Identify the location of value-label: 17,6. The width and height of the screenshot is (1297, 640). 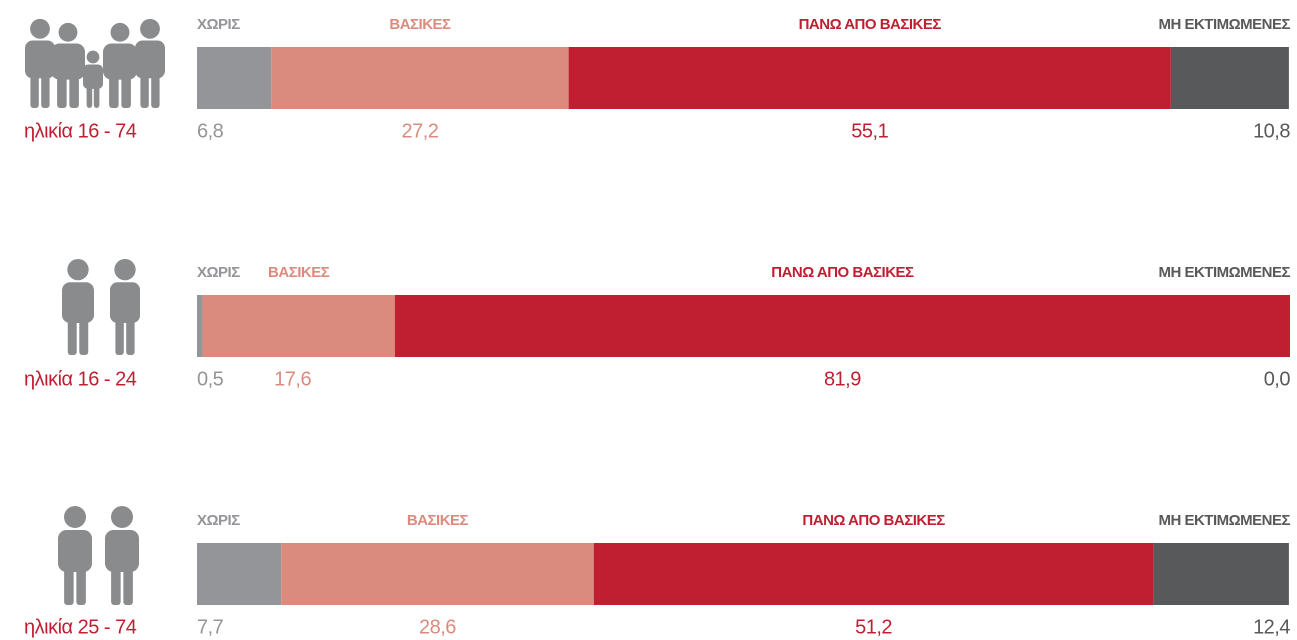
(292, 379).